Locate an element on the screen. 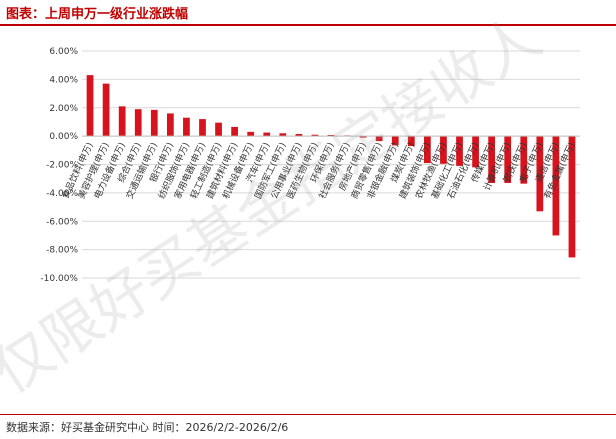  y-tick-label: -10.00% is located at coordinates (59, 279).